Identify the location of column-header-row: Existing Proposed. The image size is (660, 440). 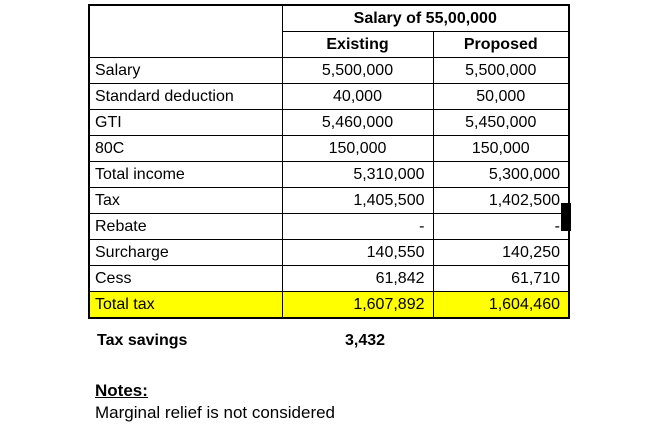
(329, 44).